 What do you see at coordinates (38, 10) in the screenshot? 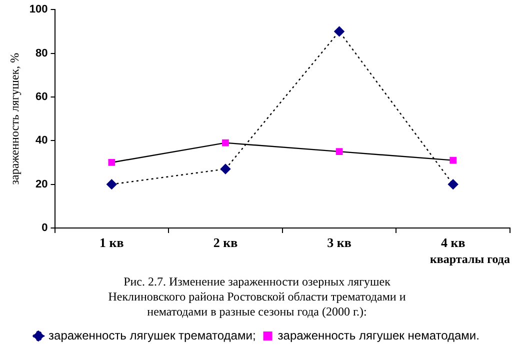
I see `y-tick-label: 100` at bounding box center [38, 10].